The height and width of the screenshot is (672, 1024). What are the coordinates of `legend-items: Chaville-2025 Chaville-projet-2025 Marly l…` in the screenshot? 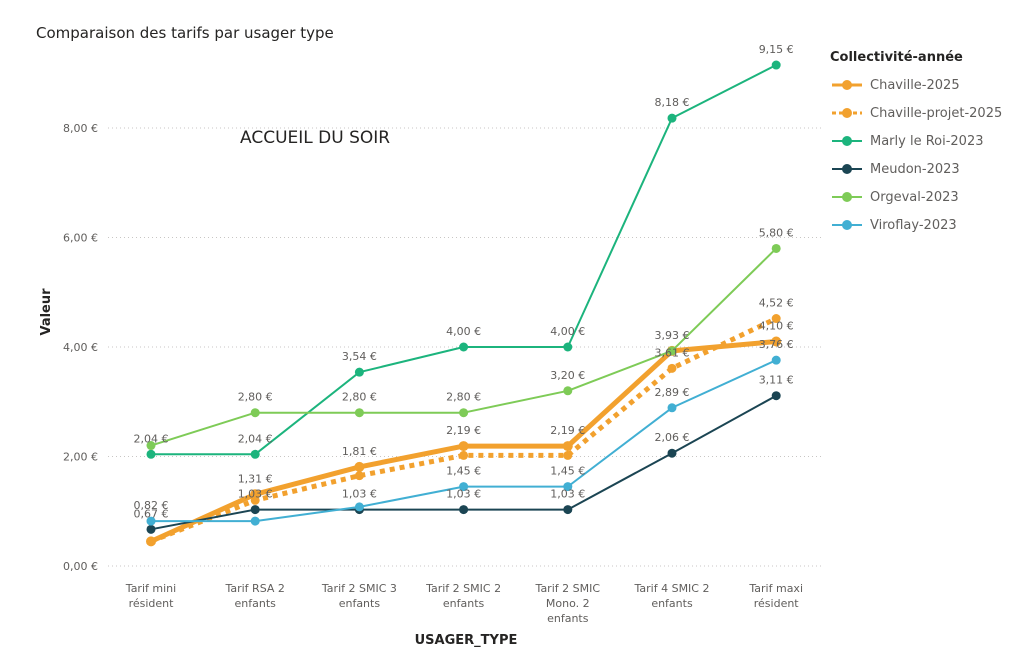 It's located at (916, 155).